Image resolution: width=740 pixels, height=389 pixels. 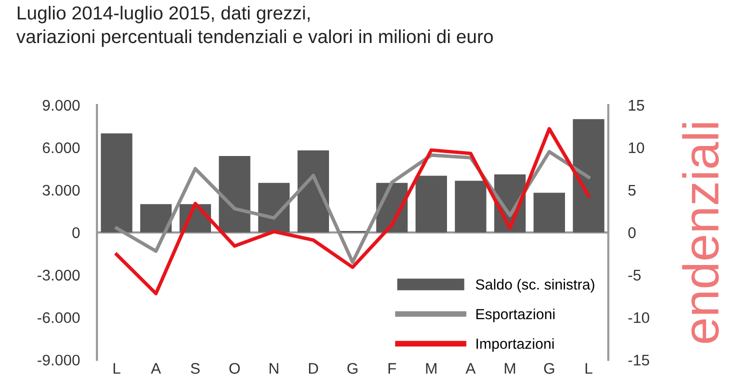 What do you see at coordinates (274, 368) in the screenshot?
I see `x-tick-label: N` at bounding box center [274, 368].